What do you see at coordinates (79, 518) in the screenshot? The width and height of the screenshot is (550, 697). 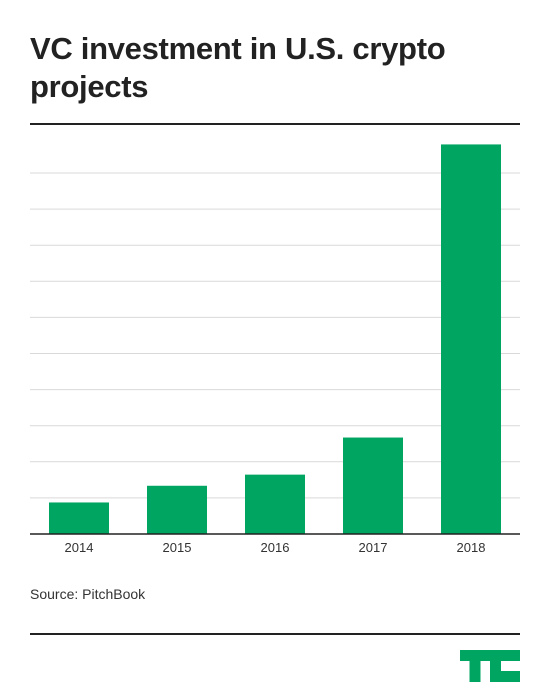 I see `bar-2014` at bounding box center [79, 518].